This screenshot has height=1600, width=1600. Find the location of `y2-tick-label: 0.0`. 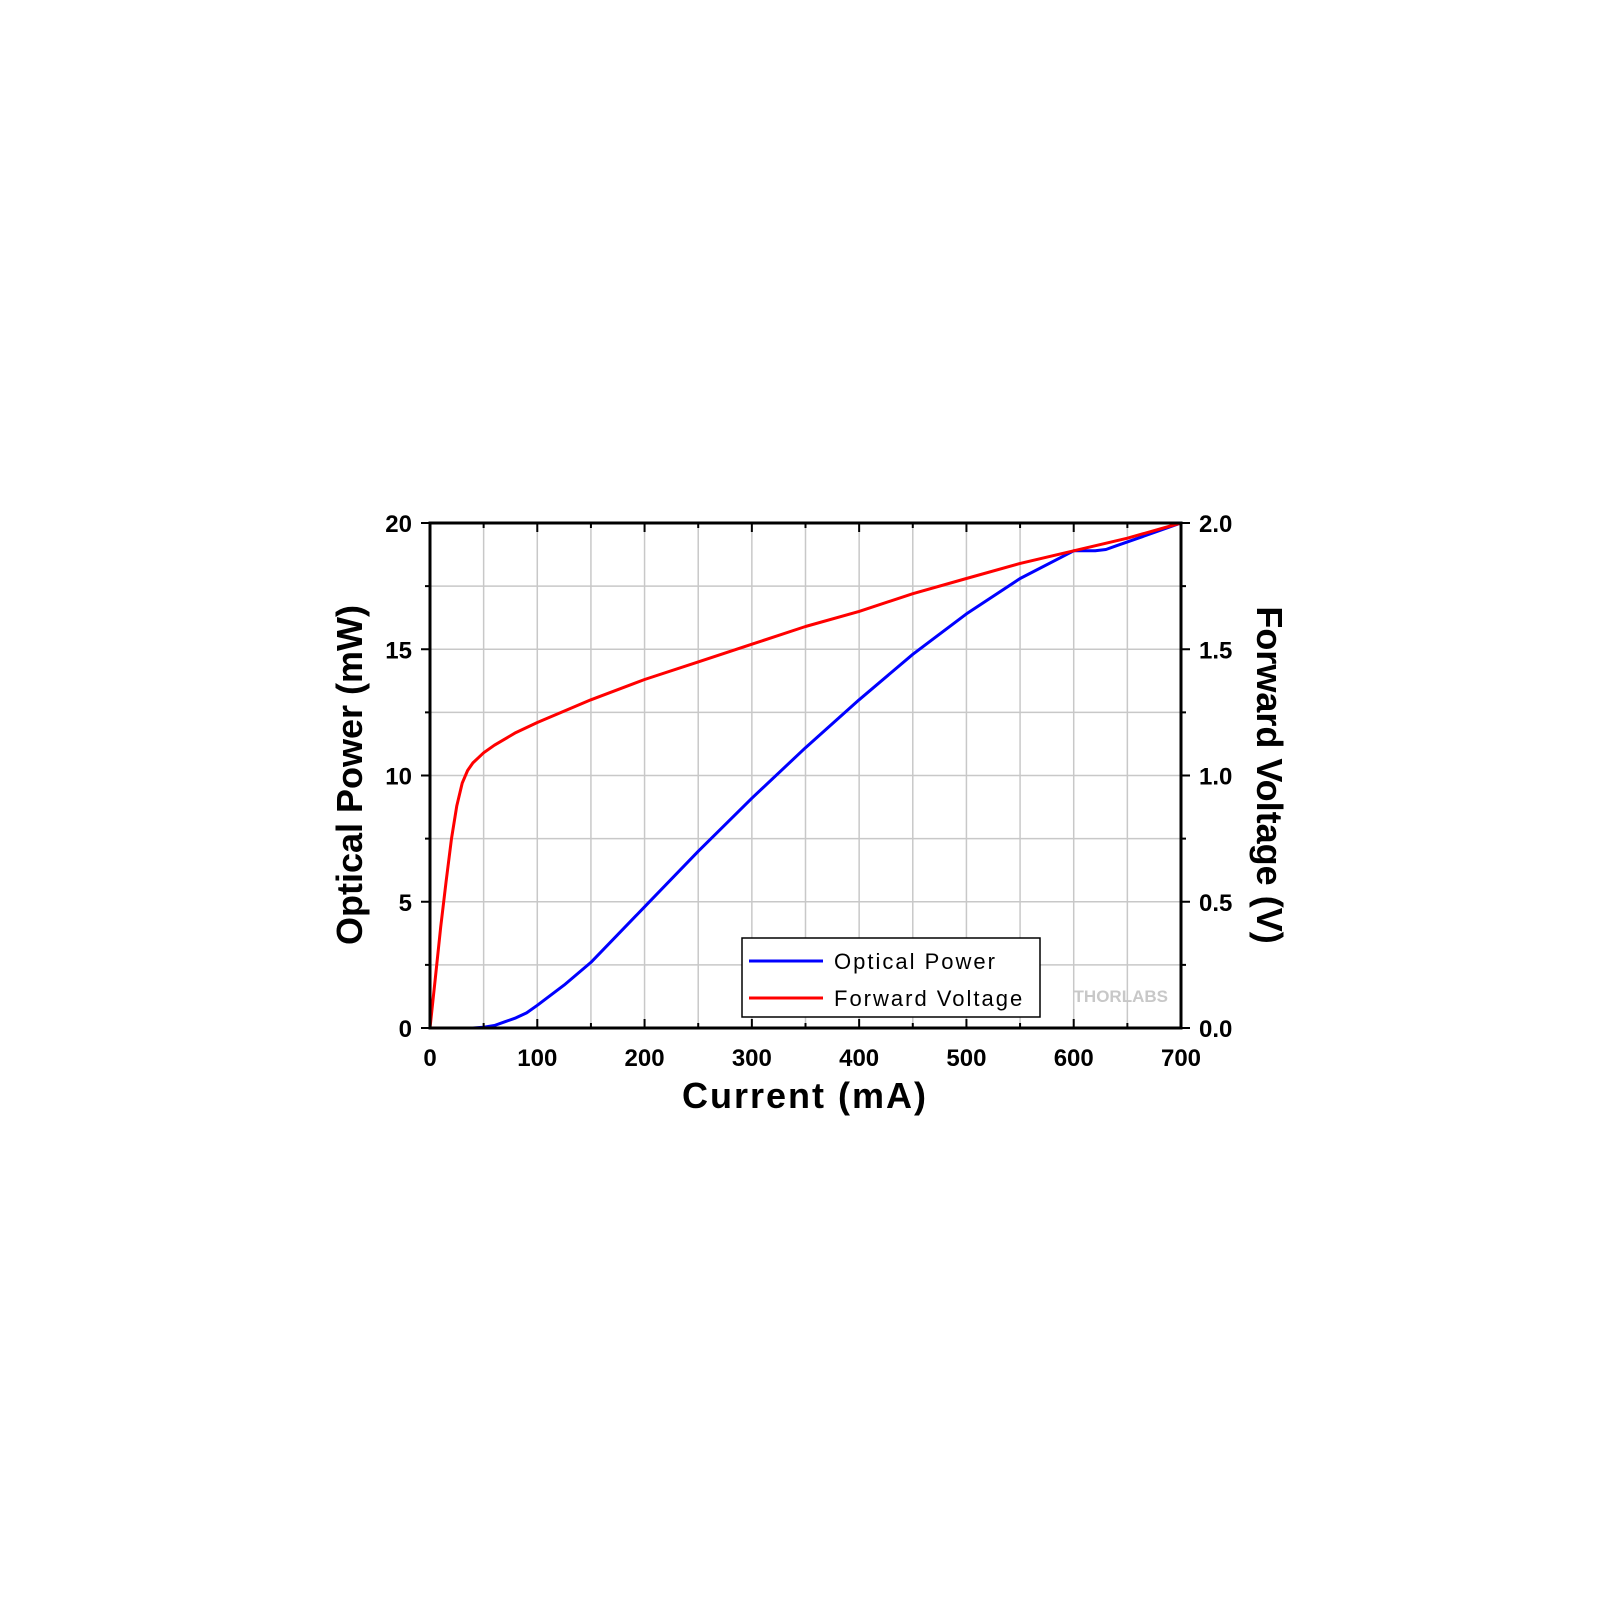

y2-tick-label: 0.0 is located at coordinates (1215, 1029).